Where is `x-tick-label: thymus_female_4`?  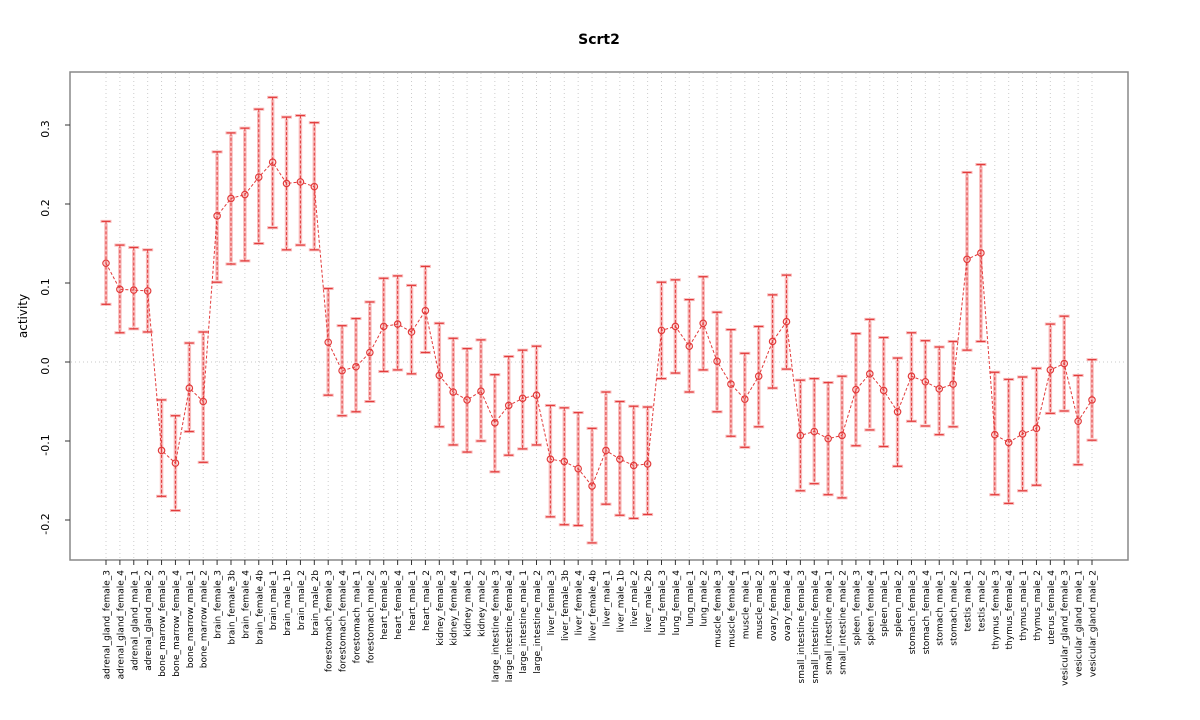
x-tick-label: thymus_female_4 is located at coordinates (1010, 610).